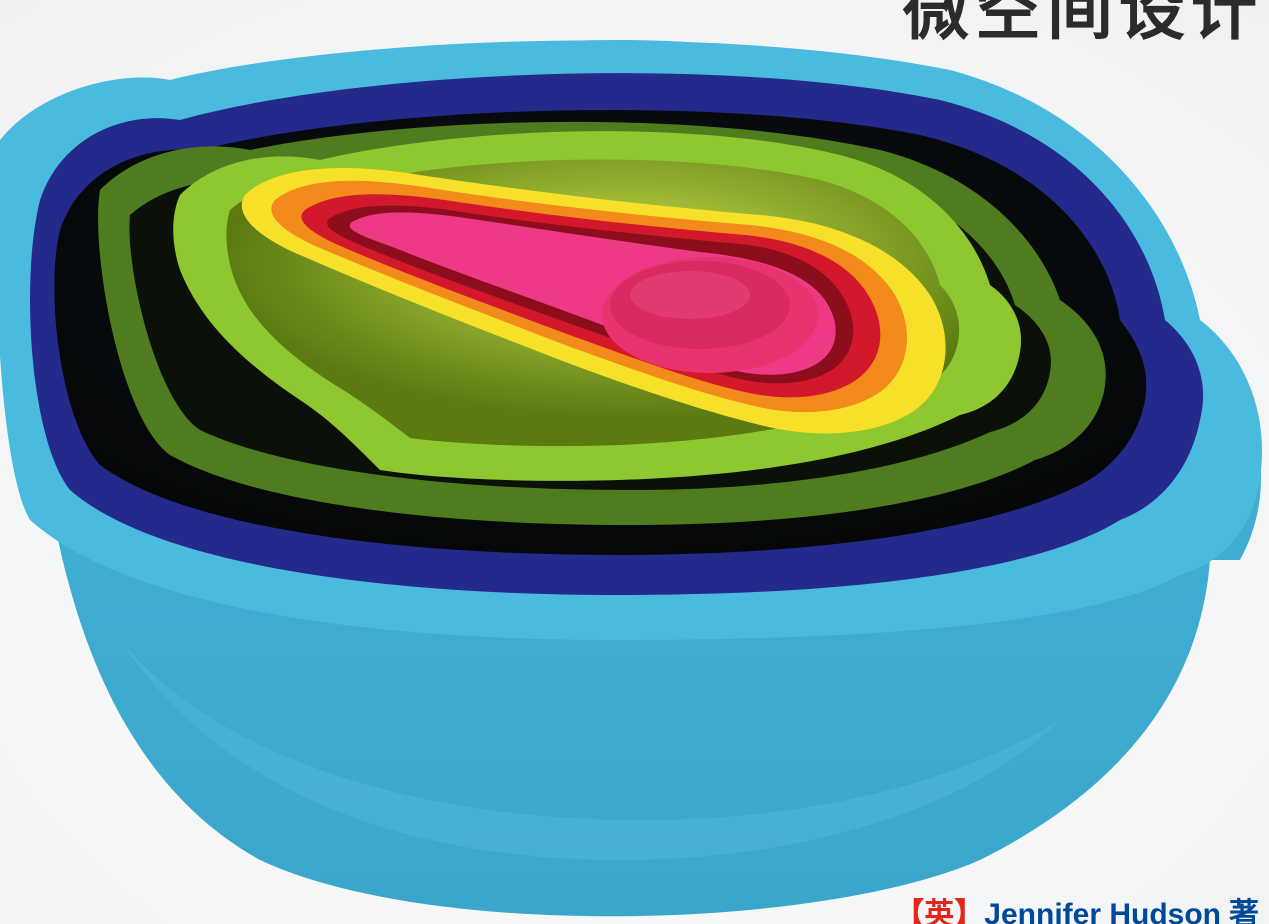  What do you see at coordinates (1102, 911) in the screenshot?
I see `author-name: Jennifer Hudson` at bounding box center [1102, 911].